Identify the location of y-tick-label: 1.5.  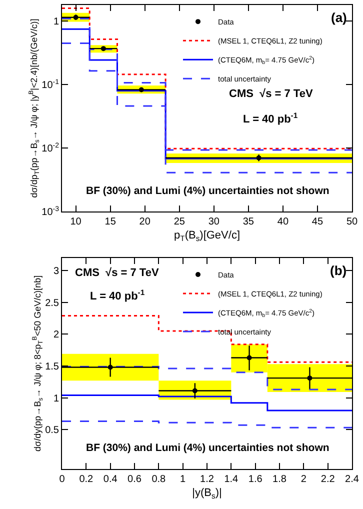
(52, 366).